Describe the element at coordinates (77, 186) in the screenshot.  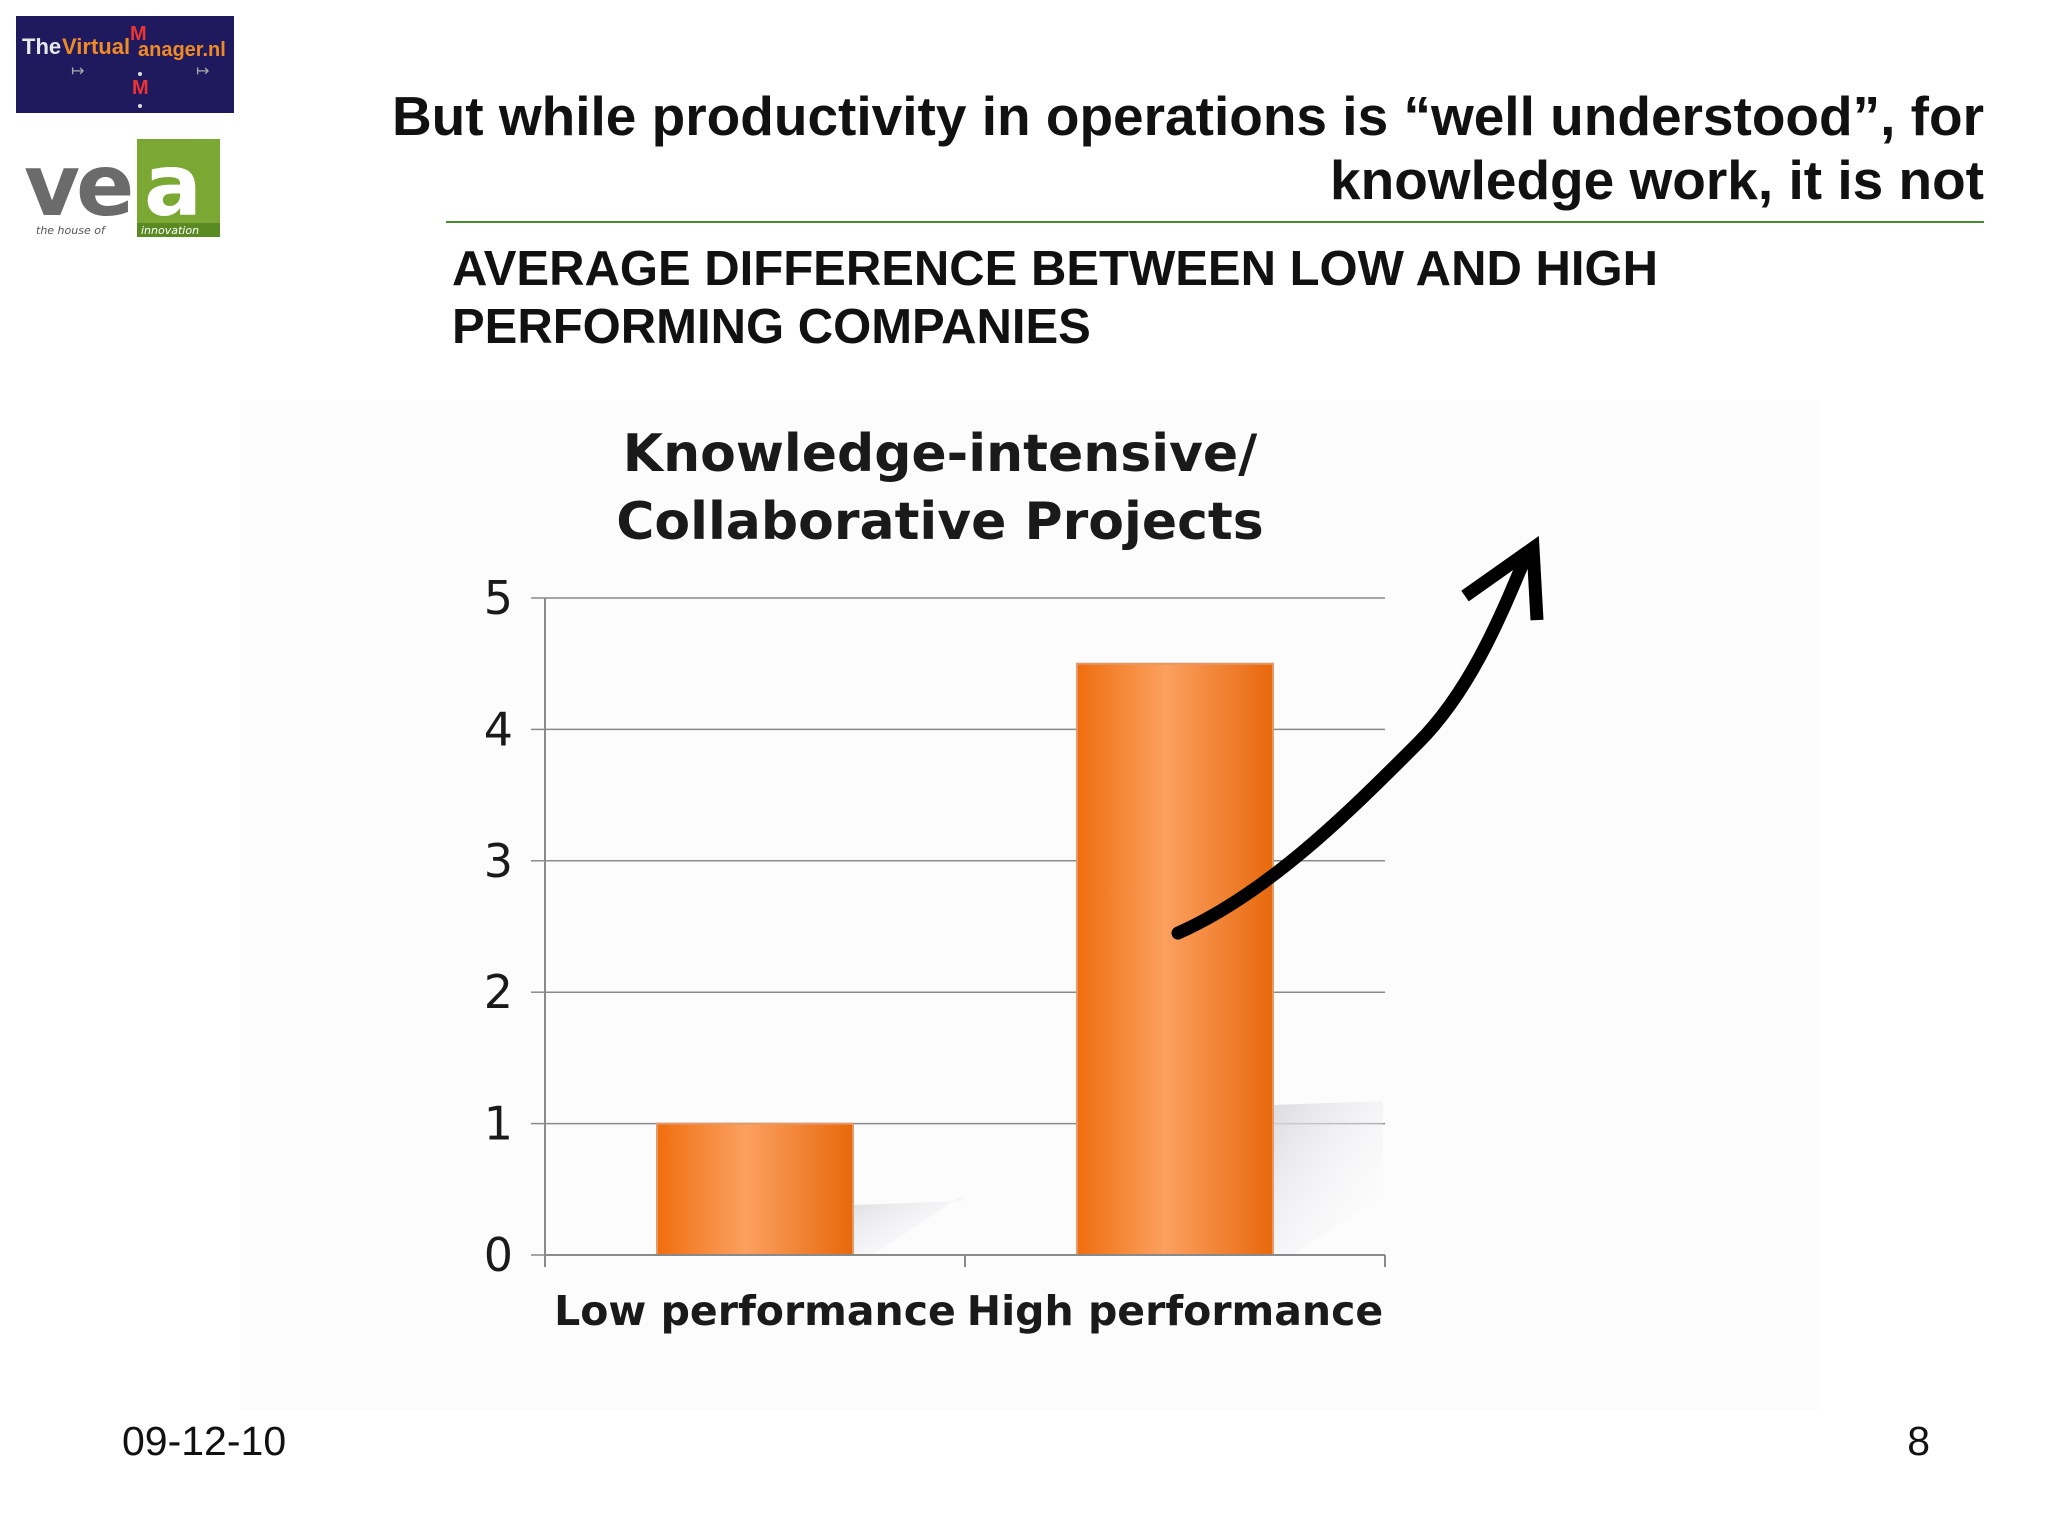
I see `svg-text: ve` at that location.